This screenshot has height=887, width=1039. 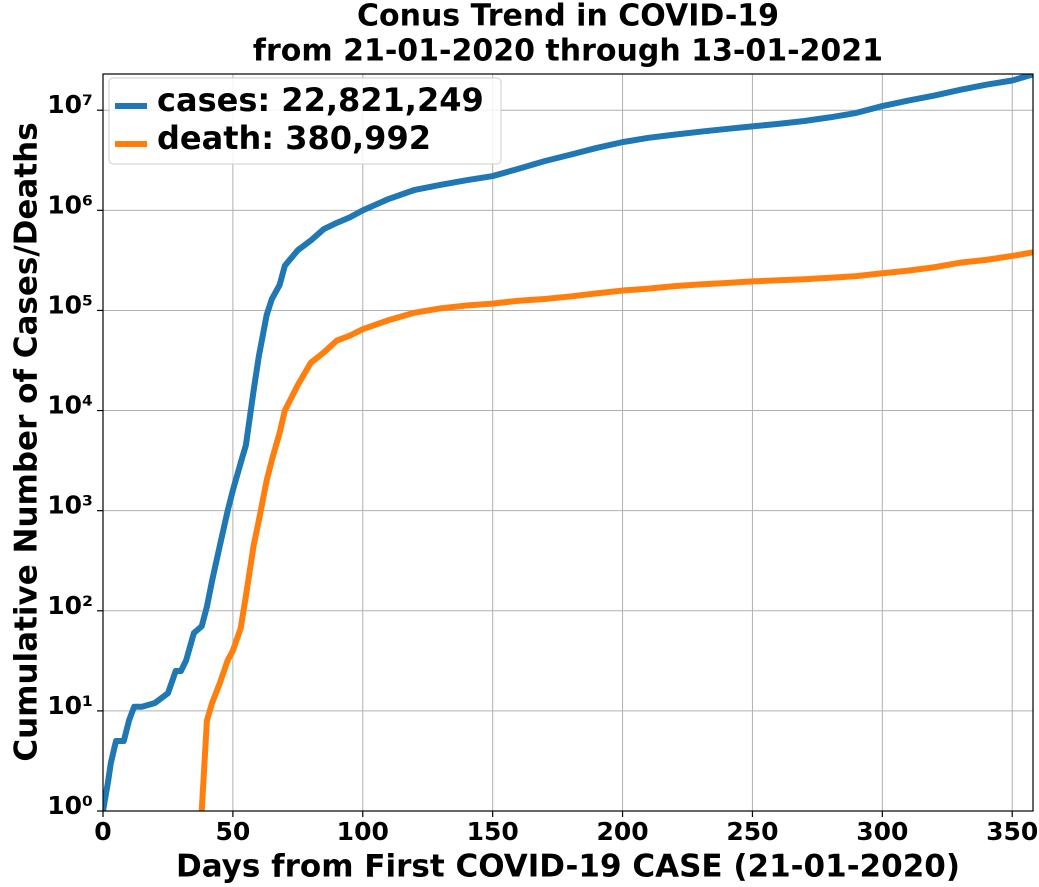 What do you see at coordinates (70, 204) in the screenshot?
I see `y-tick-label: 10⁶` at bounding box center [70, 204].